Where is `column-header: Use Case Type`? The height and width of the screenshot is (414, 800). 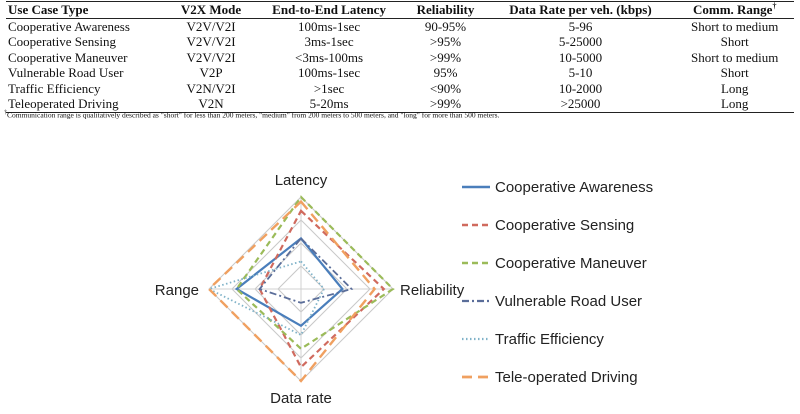
column-header: Use Case Type is located at coordinates (87, 10).